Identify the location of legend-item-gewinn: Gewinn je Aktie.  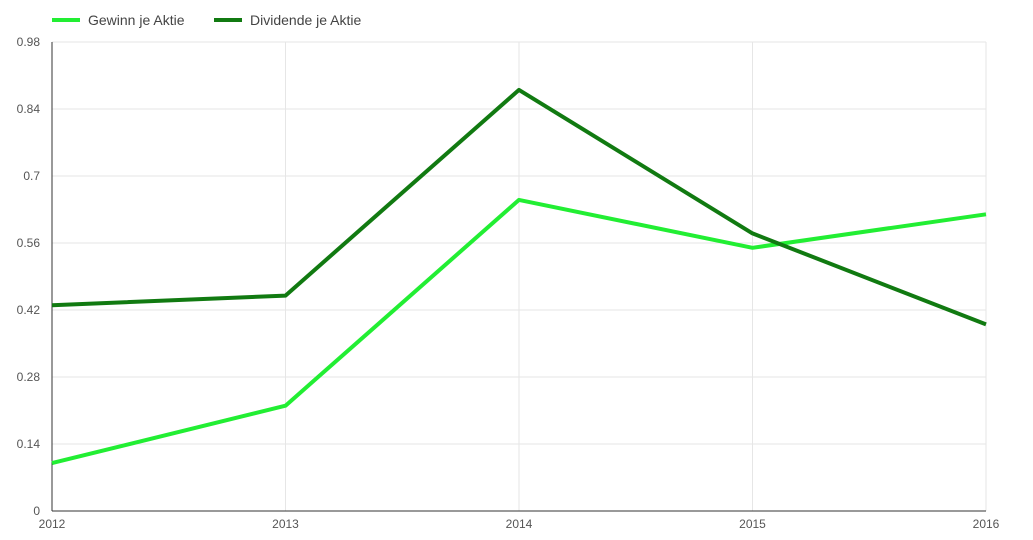
(118, 20).